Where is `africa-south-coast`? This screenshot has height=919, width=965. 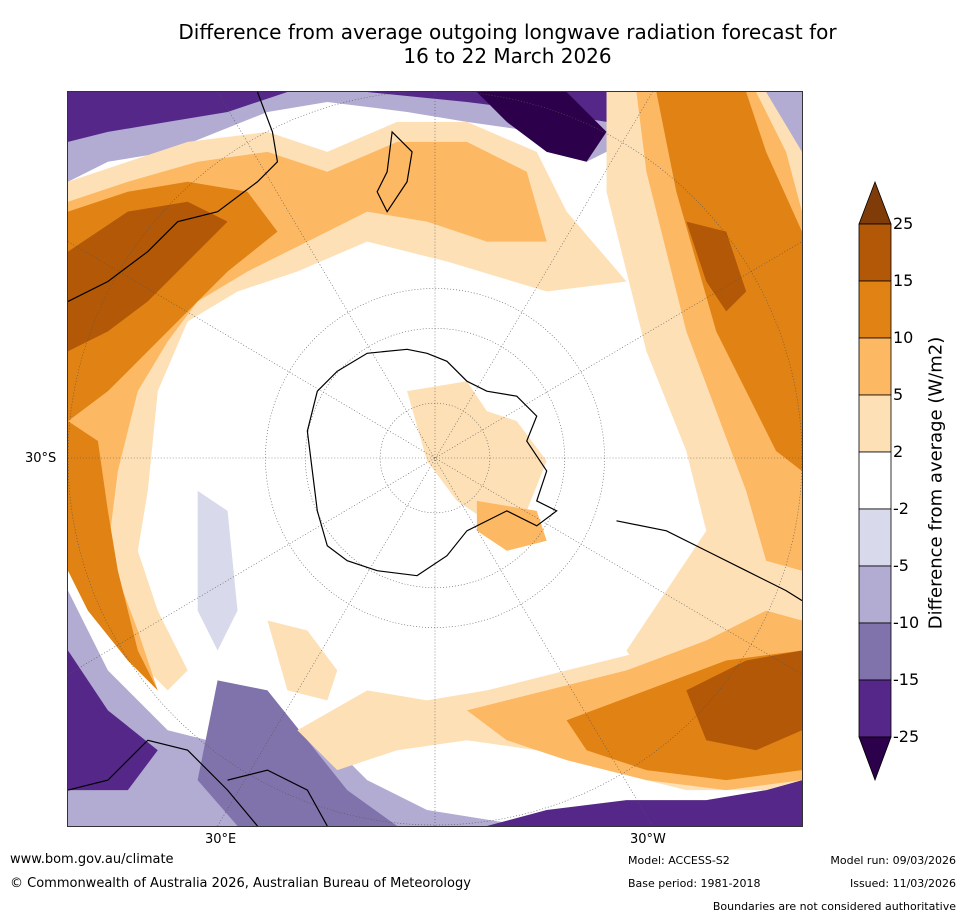 africa-south-coast is located at coordinates (277, 797).